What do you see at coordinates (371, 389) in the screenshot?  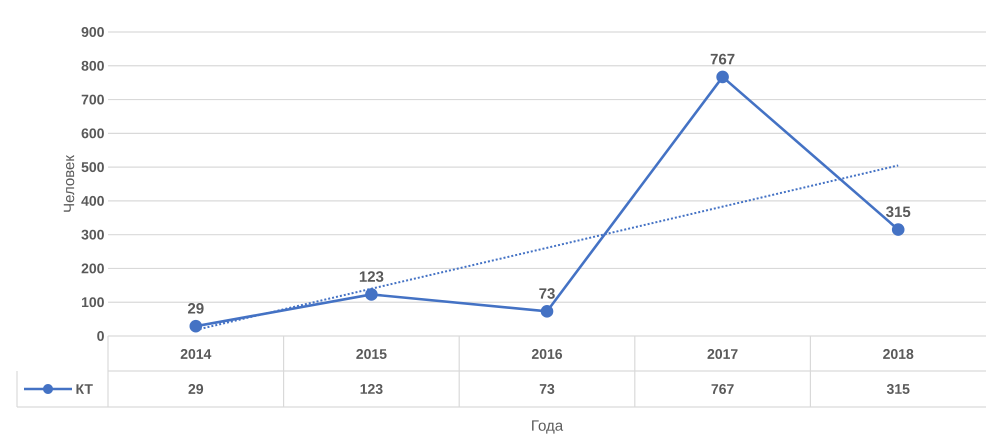 I see `data-label: 123` at bounding box center [371, 389].